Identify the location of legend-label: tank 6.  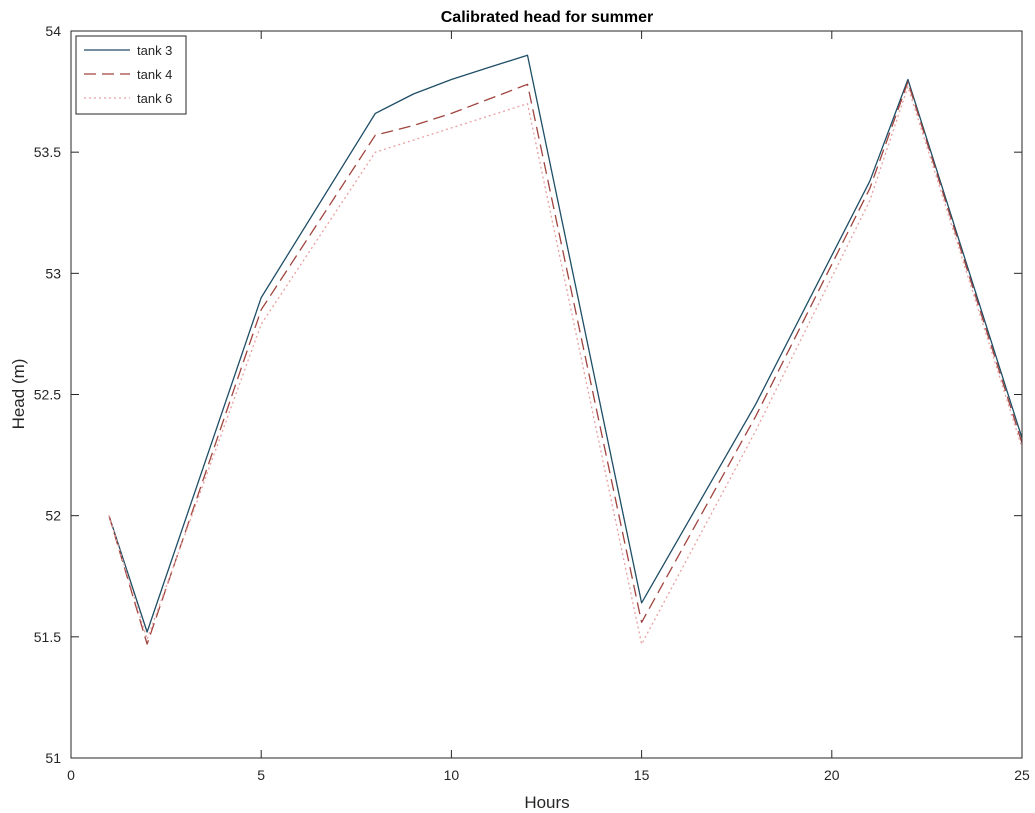
(154, 98).